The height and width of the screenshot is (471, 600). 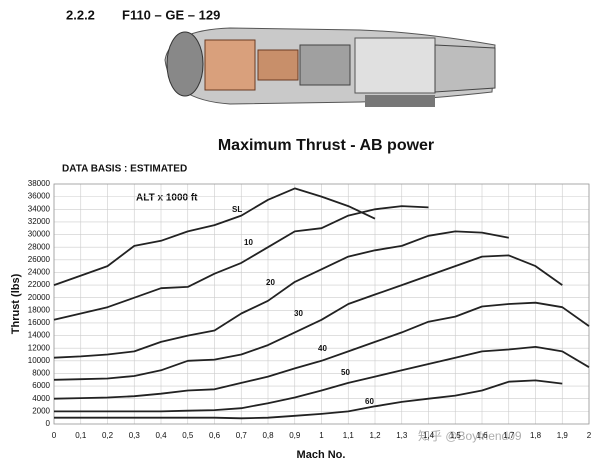 I want to click on line-label: 40, so click(x=322, y=348).